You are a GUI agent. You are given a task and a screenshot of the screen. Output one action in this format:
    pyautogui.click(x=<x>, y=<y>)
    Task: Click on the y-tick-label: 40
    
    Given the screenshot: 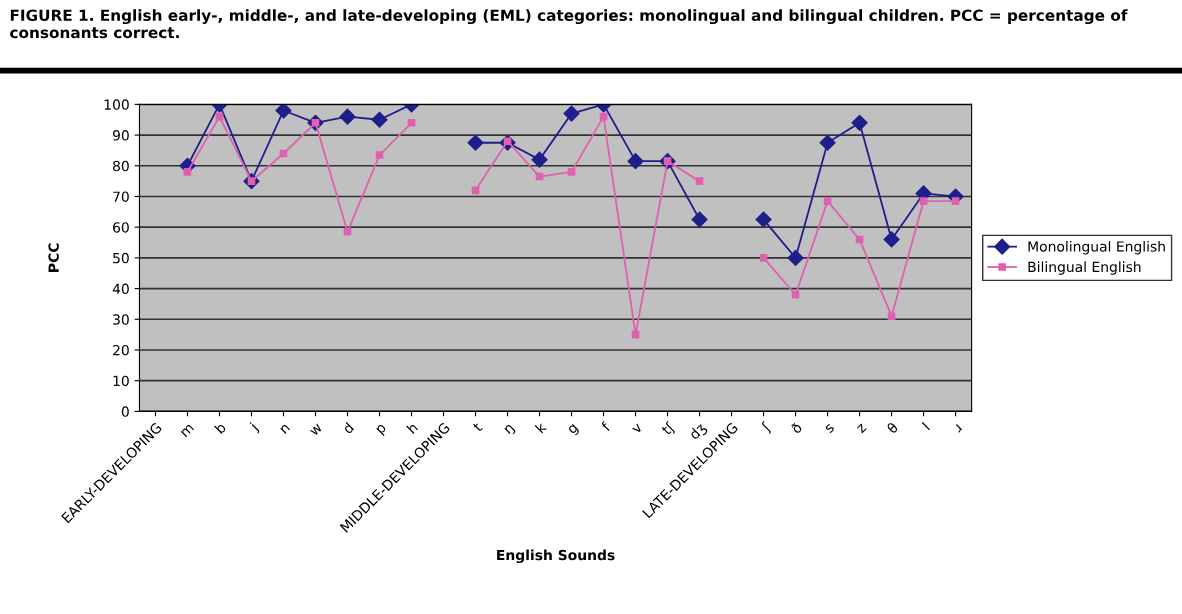 What is the action you would take?
    pyautogui.click(x=120, y=289)
    